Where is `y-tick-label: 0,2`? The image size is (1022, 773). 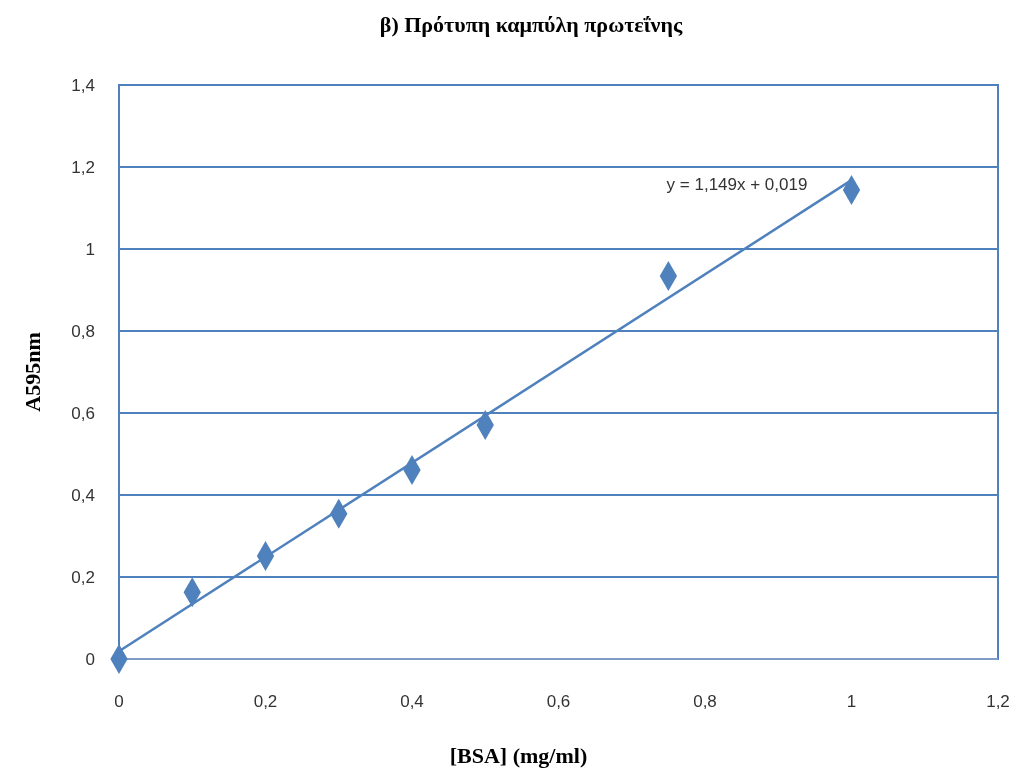
y-tick-label: 0,2 is located at coordinates (83, 577).